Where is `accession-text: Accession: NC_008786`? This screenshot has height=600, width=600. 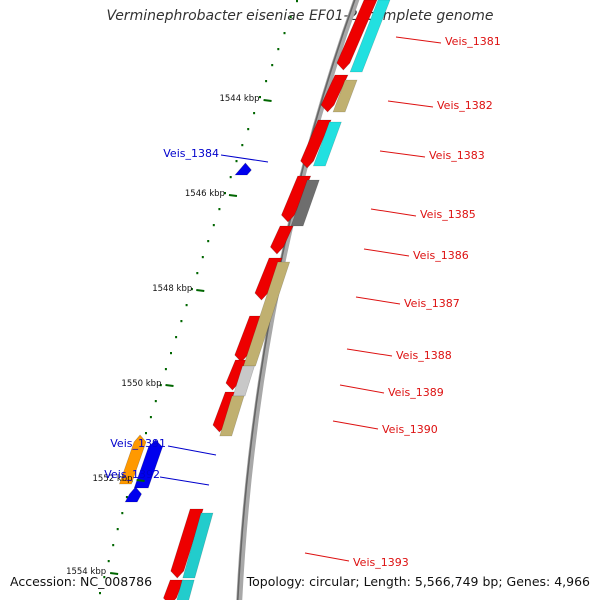 accession-text: Accession: NC_008786 is located at coordinates (81, 581).